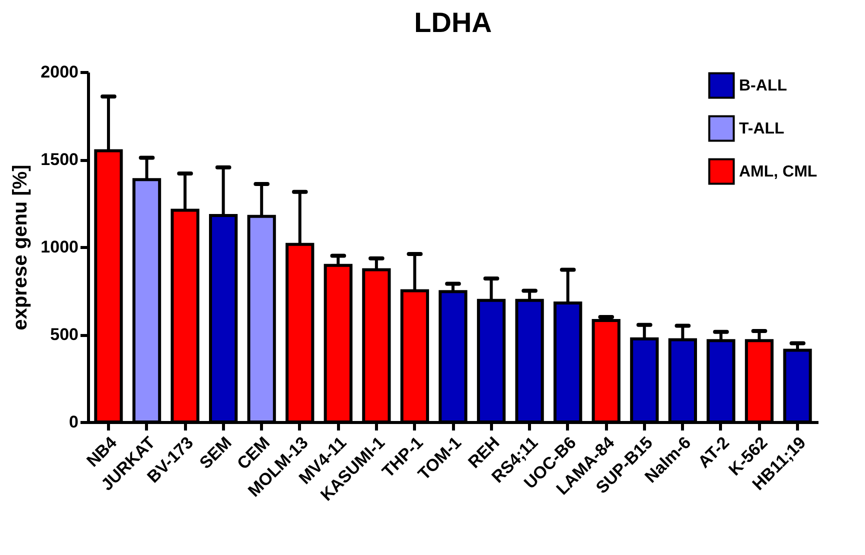 The image size is (865, 555). I want to click on y-tick-label: 500, so click(64, 334).